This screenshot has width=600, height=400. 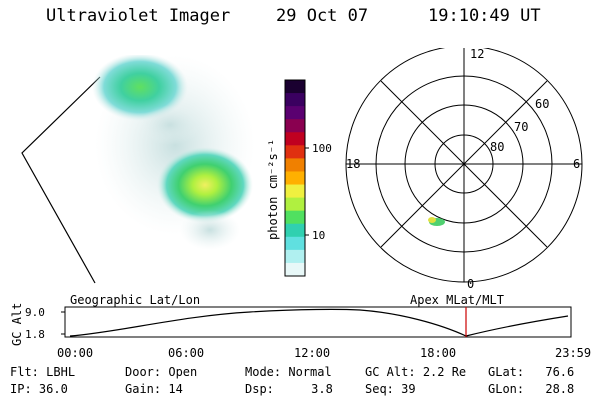 What do you see at coordinates (521, 127) in the screenshot?
I see `lat-label-70: 70` at bounding box center [521, 127].